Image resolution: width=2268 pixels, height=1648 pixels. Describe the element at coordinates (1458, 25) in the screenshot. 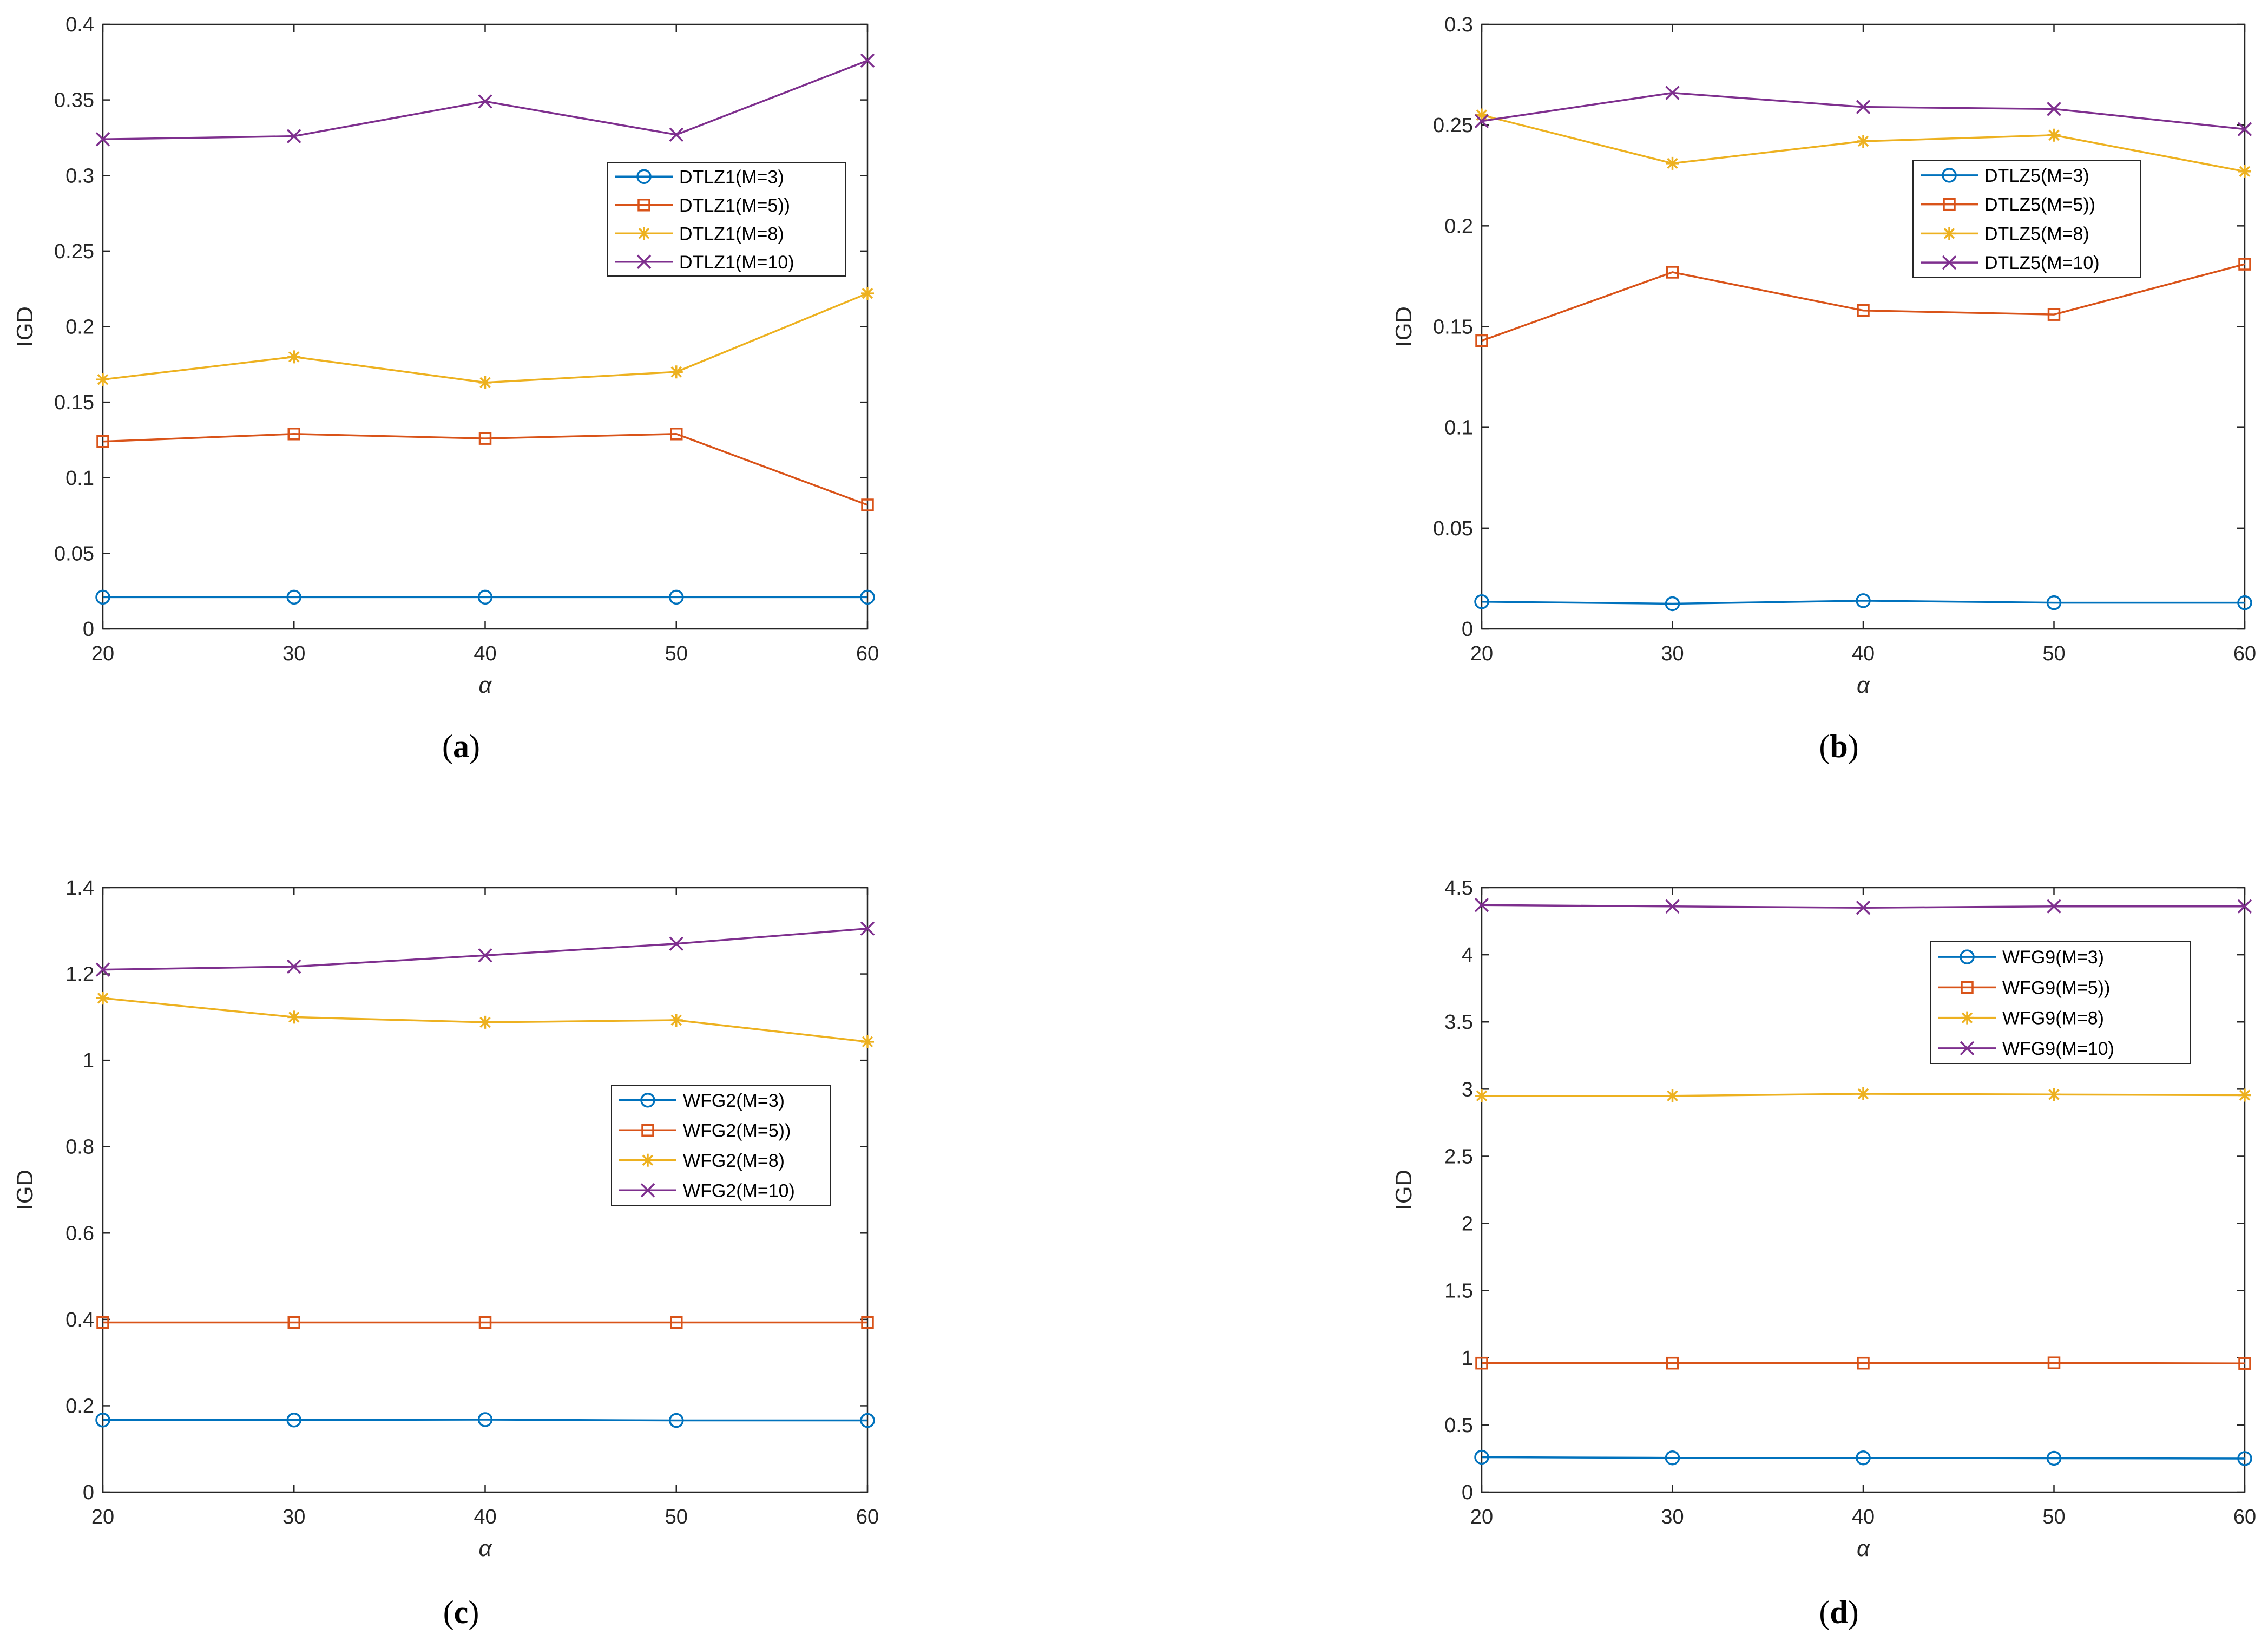

I see `y-tick-label: 0.3` at that location.